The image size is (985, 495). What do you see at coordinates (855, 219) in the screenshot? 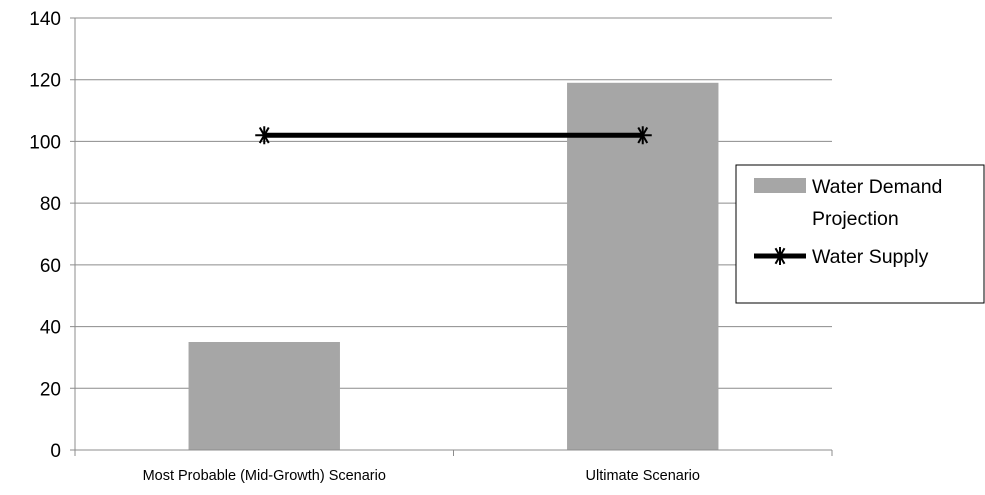
I see `legend-label-water-demand-line2: Projection` at bounding box center [855, 219].